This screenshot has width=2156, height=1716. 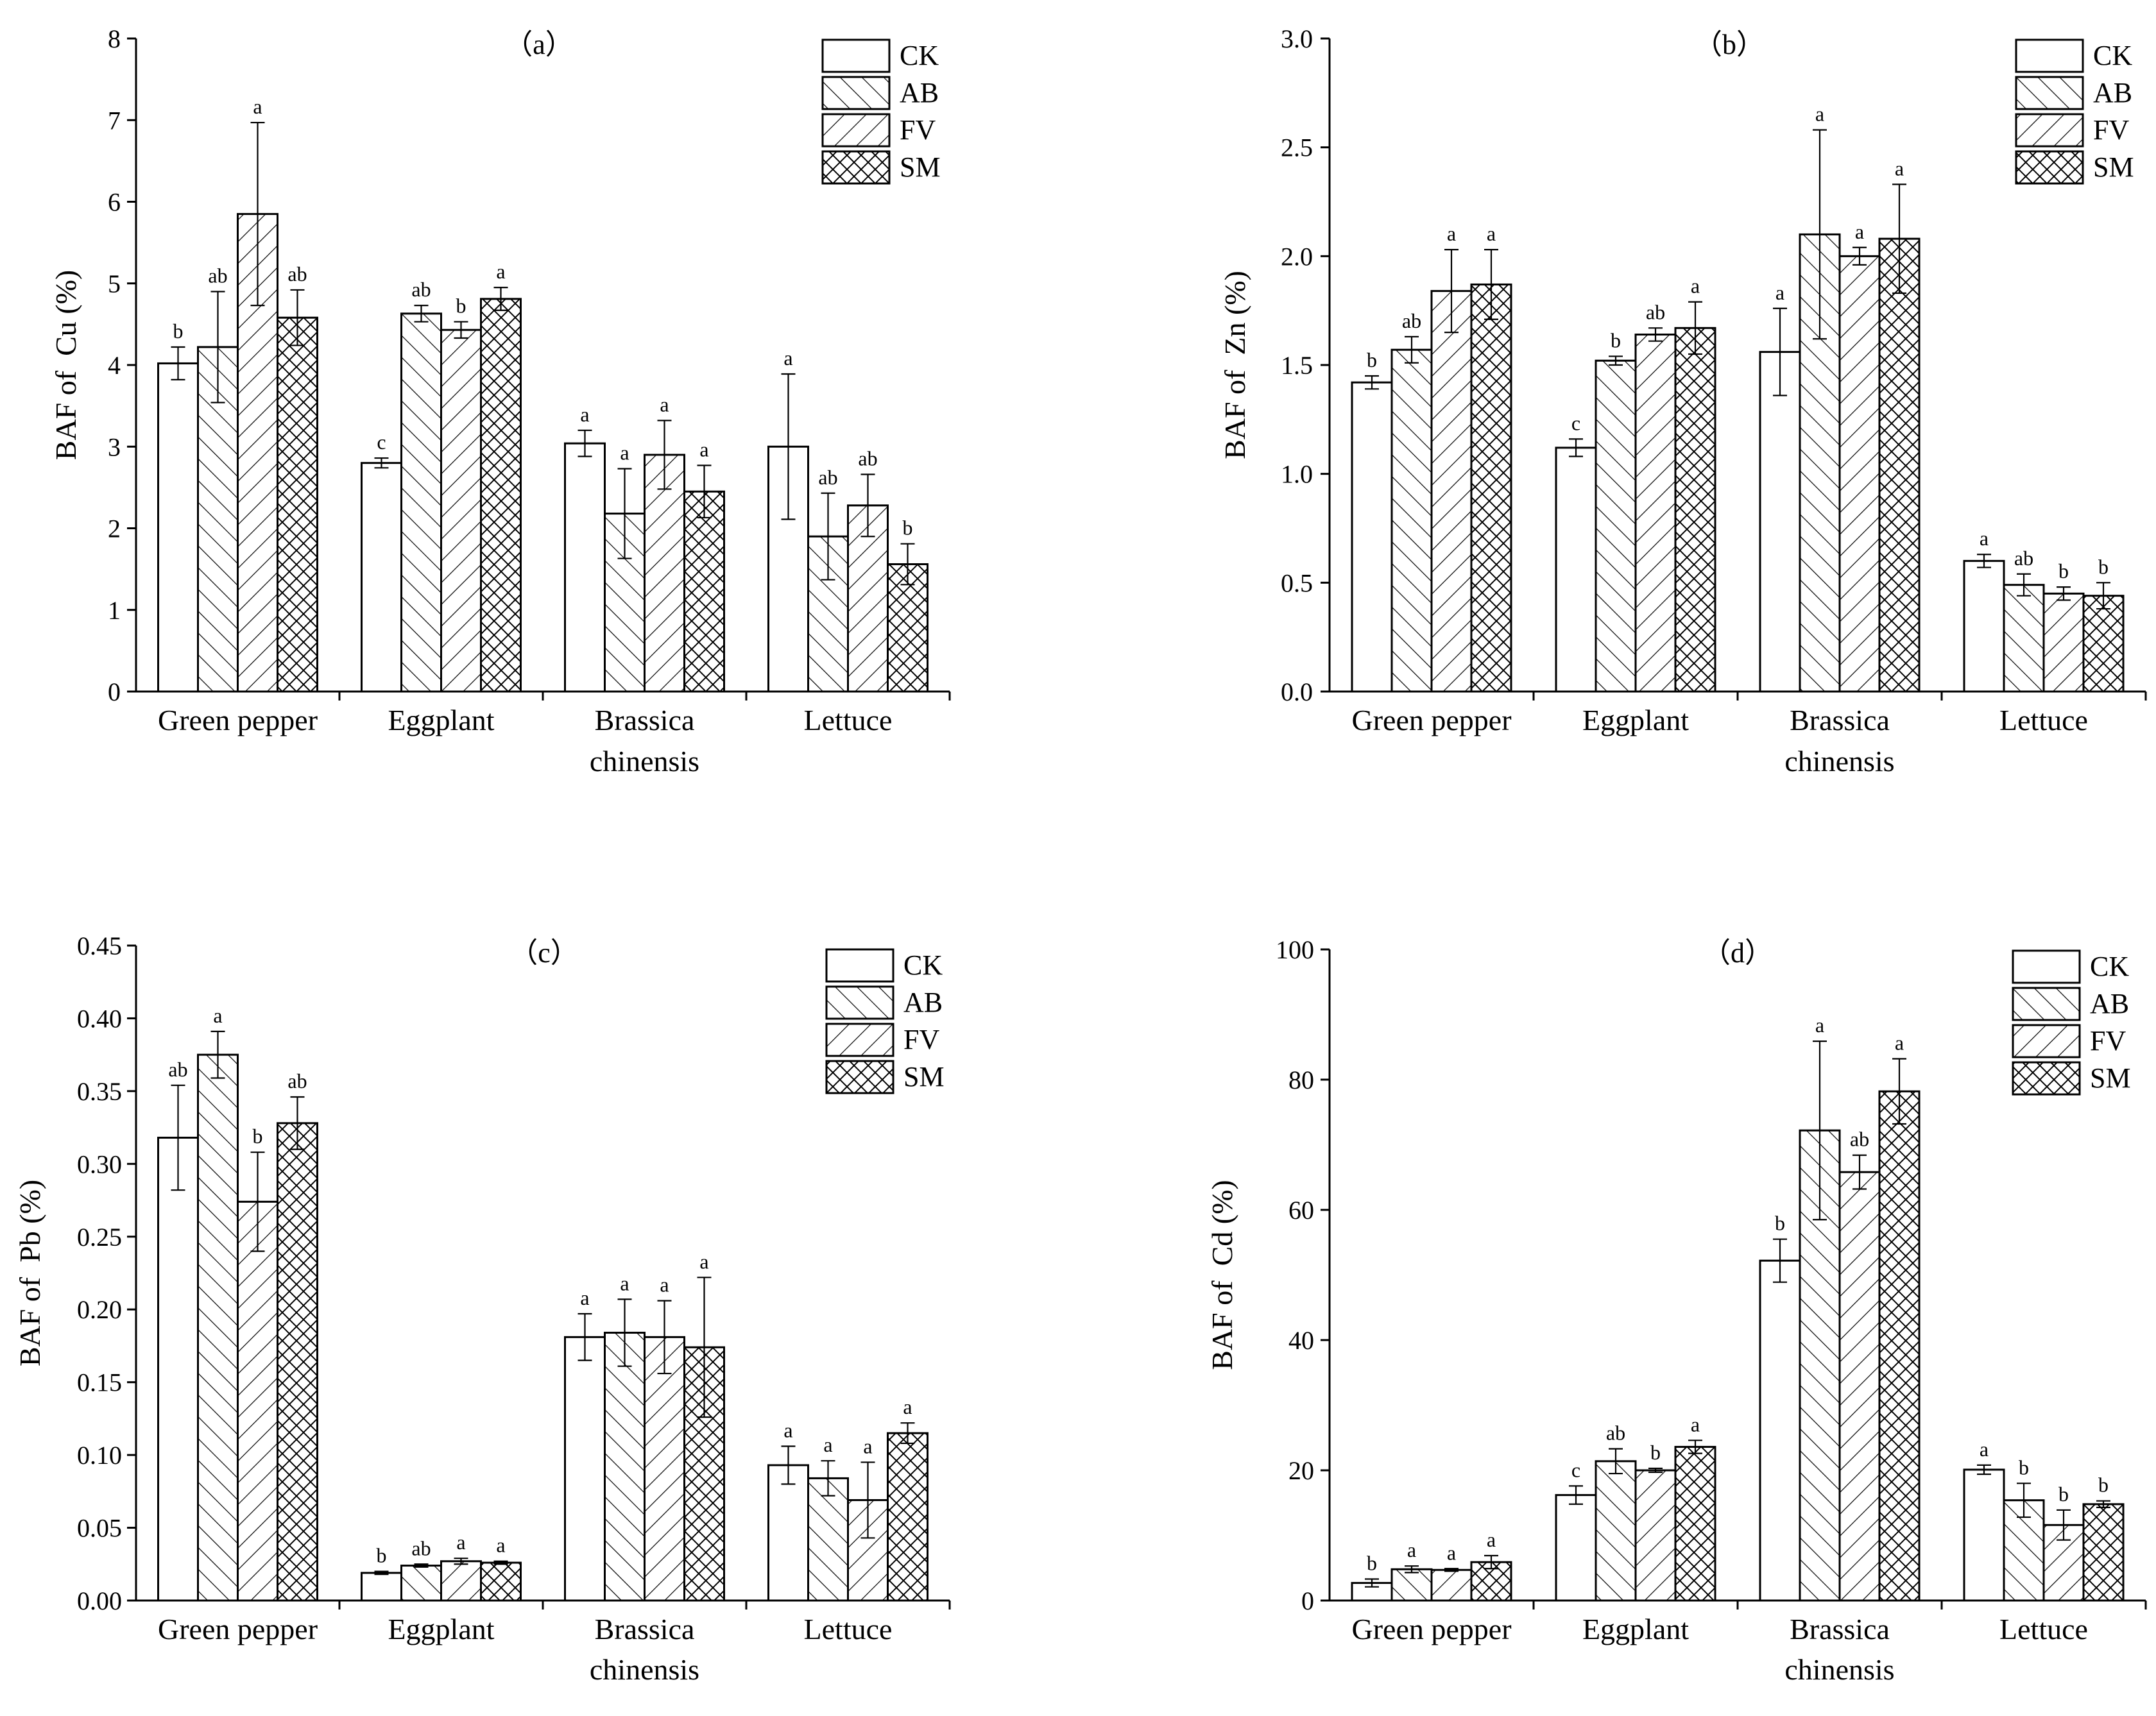 What do you see at coordinates (1730, 44) in the screenshot?
I see `panel-title: （b）` at bounding box center [1730, 44].